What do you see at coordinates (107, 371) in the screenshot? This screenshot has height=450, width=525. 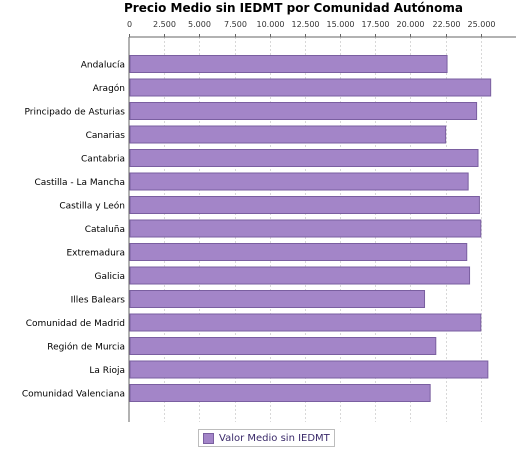 I see `category-label: La Rioja` at bounding box center [107, 371].